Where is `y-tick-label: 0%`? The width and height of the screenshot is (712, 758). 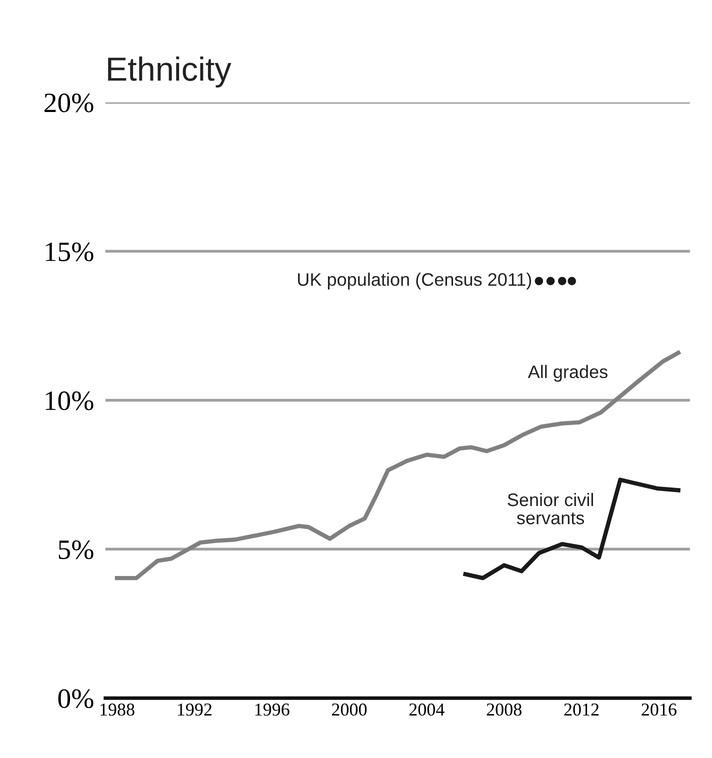 y-tick-label: 0% is located at coordinates (76, 698).